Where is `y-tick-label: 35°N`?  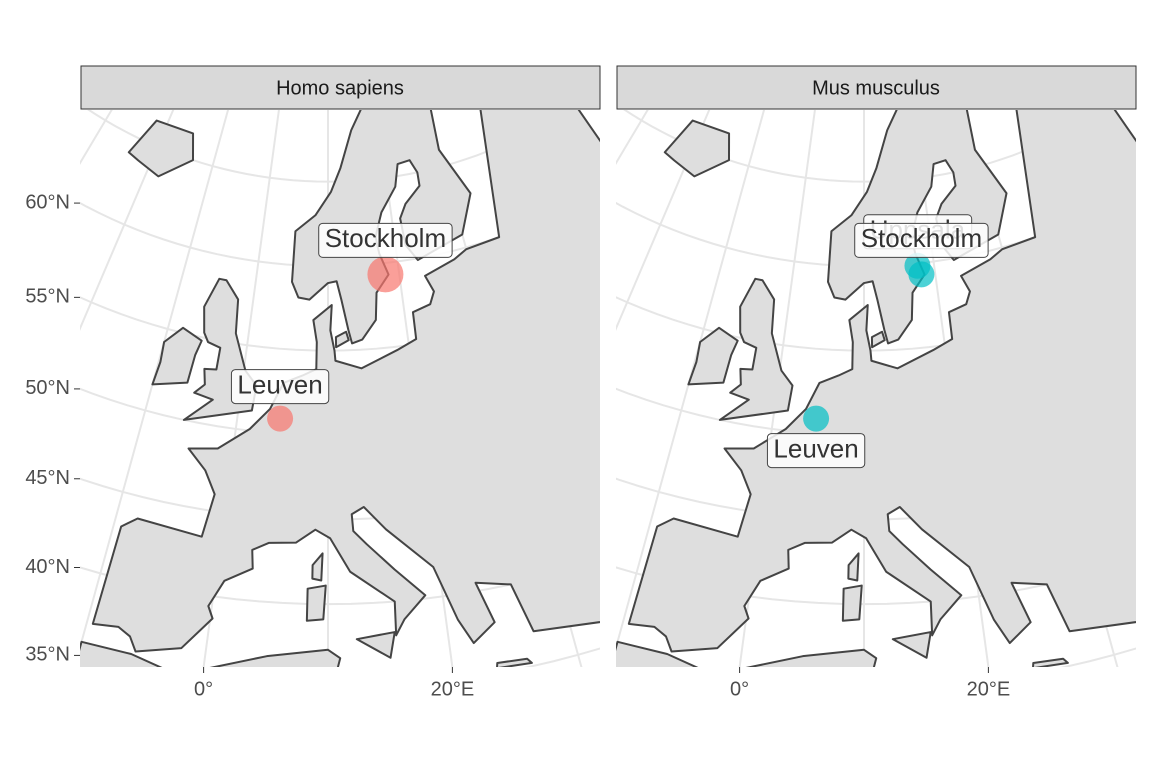 y-tick-label: 35°N is located at coordinates (47, 655).